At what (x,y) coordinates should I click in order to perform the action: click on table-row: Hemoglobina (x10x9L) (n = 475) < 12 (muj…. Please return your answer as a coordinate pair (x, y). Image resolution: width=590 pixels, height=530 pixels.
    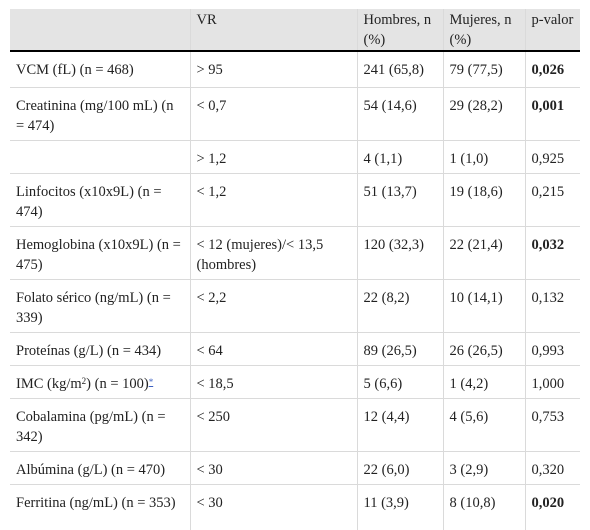
    Looking at the image, I should click on (295, 252).